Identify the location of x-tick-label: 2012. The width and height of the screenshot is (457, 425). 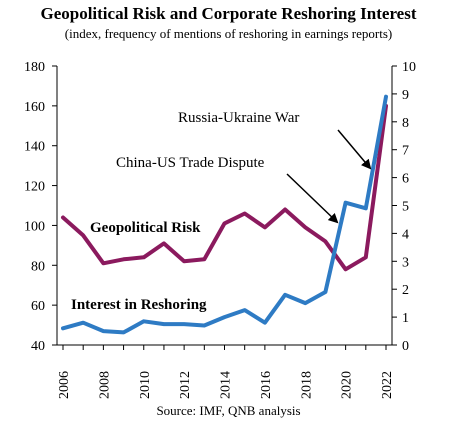
(185, 385).